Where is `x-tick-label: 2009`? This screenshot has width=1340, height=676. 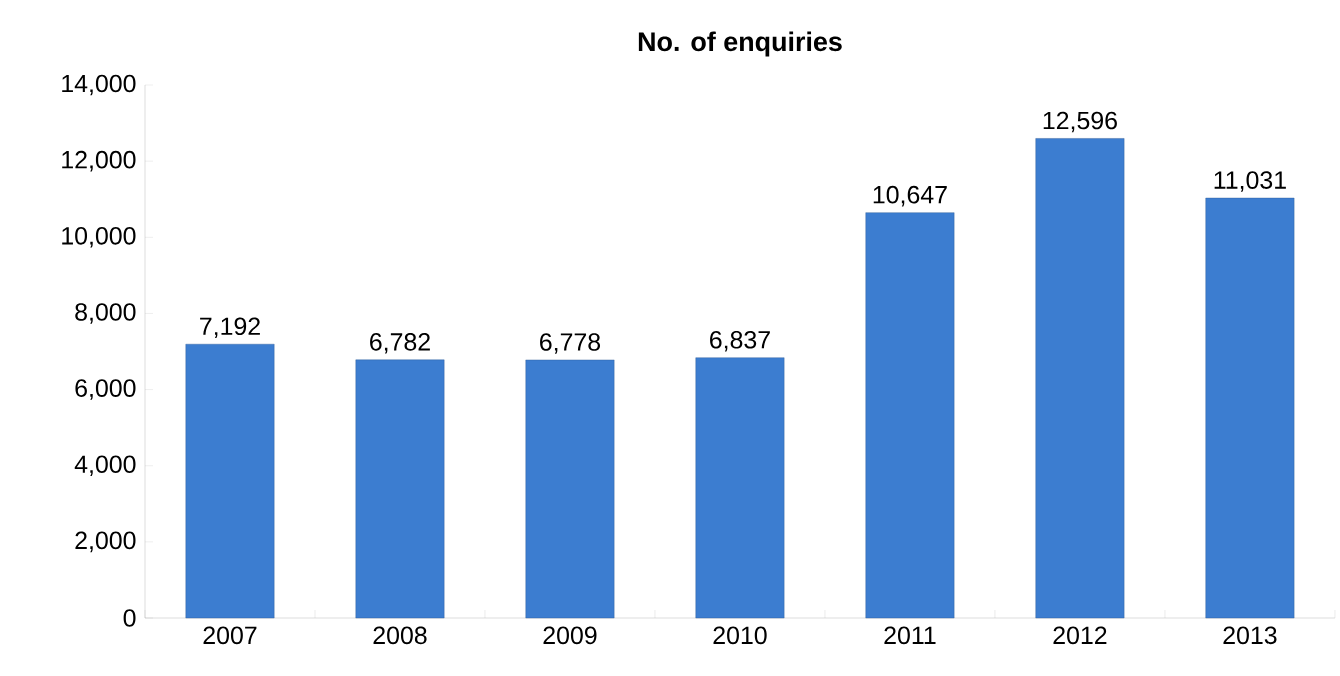
x-tick-label: 2009 is located at coordinates (570, 635).